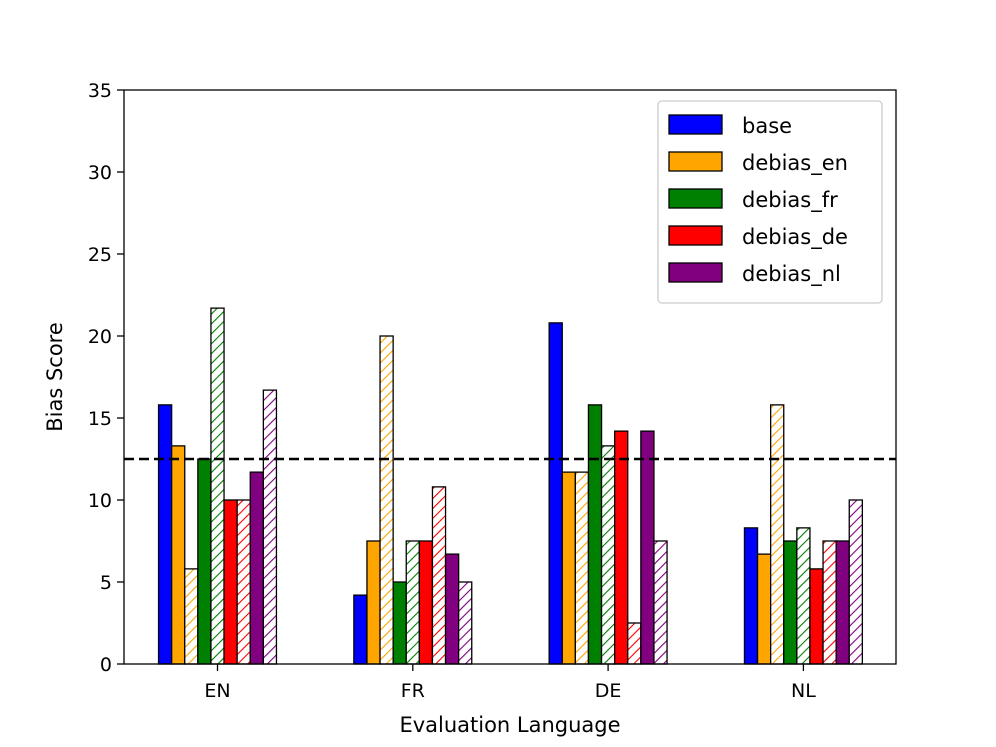 Image resolution: width=996 pixels, height=747 pixels. What do you see at coordinates (751, 596) in the screenshot?
I see `bar-nl-base` at bounding box center [751, 596].